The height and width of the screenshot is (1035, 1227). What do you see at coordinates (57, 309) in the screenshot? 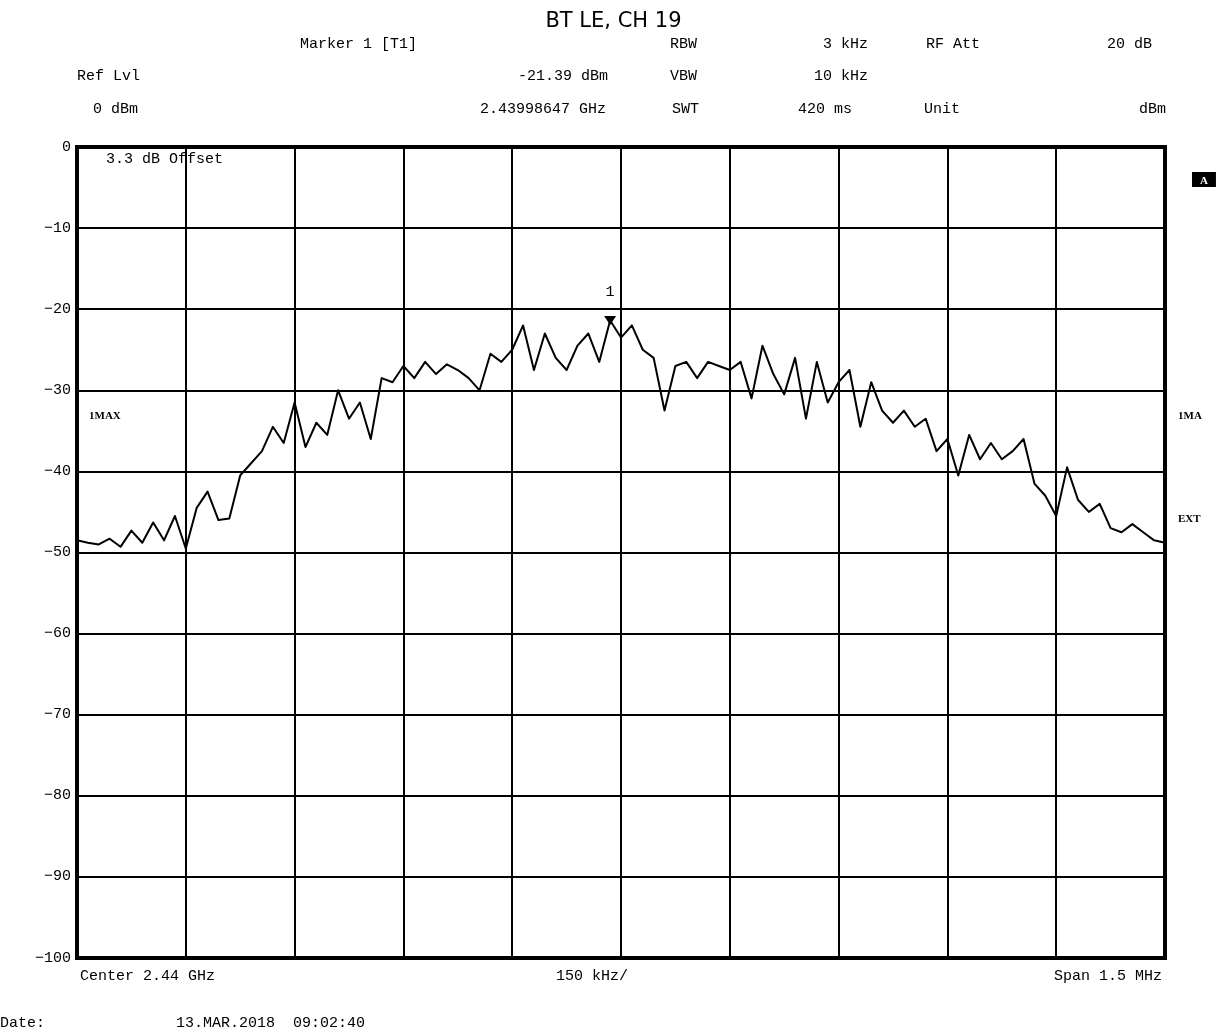
I see `y-tick-label: −20` at bounding box center [57, 309].